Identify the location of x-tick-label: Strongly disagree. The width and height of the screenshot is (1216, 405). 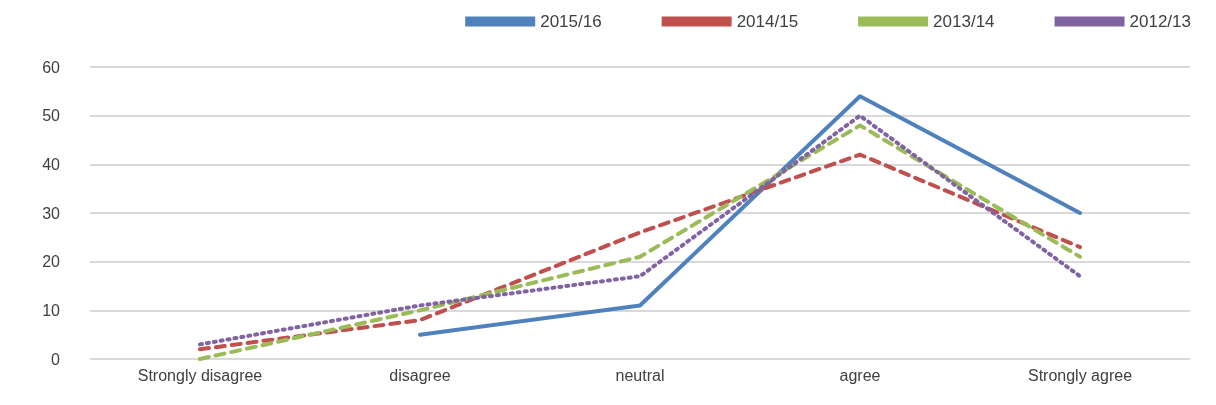
(200, 375).